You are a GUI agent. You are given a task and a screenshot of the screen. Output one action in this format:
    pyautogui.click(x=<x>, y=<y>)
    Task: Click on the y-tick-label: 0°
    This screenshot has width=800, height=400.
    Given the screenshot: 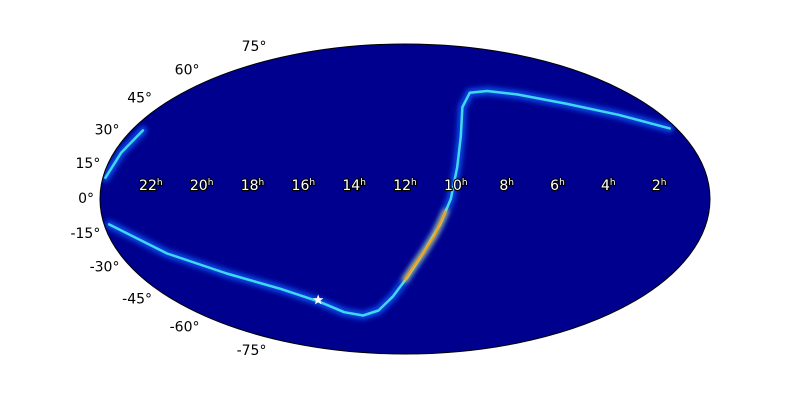 What is the action you would take?
    pyautogui.click(x=86, y=199)
    